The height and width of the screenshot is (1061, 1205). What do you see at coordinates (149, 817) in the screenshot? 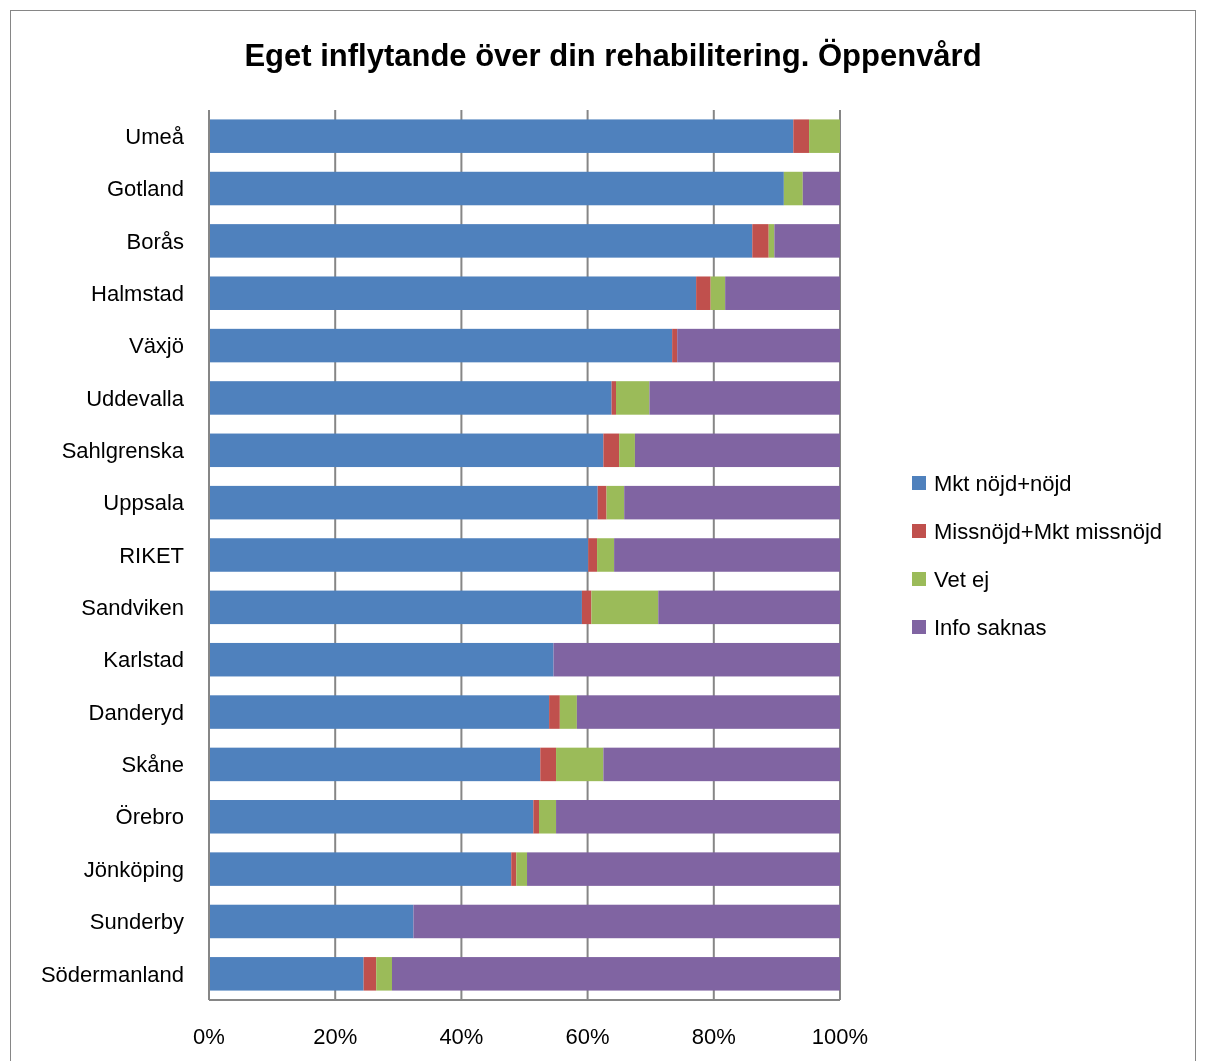
I see `y-tick-label: Örebro` at bounding box center [149, 817].